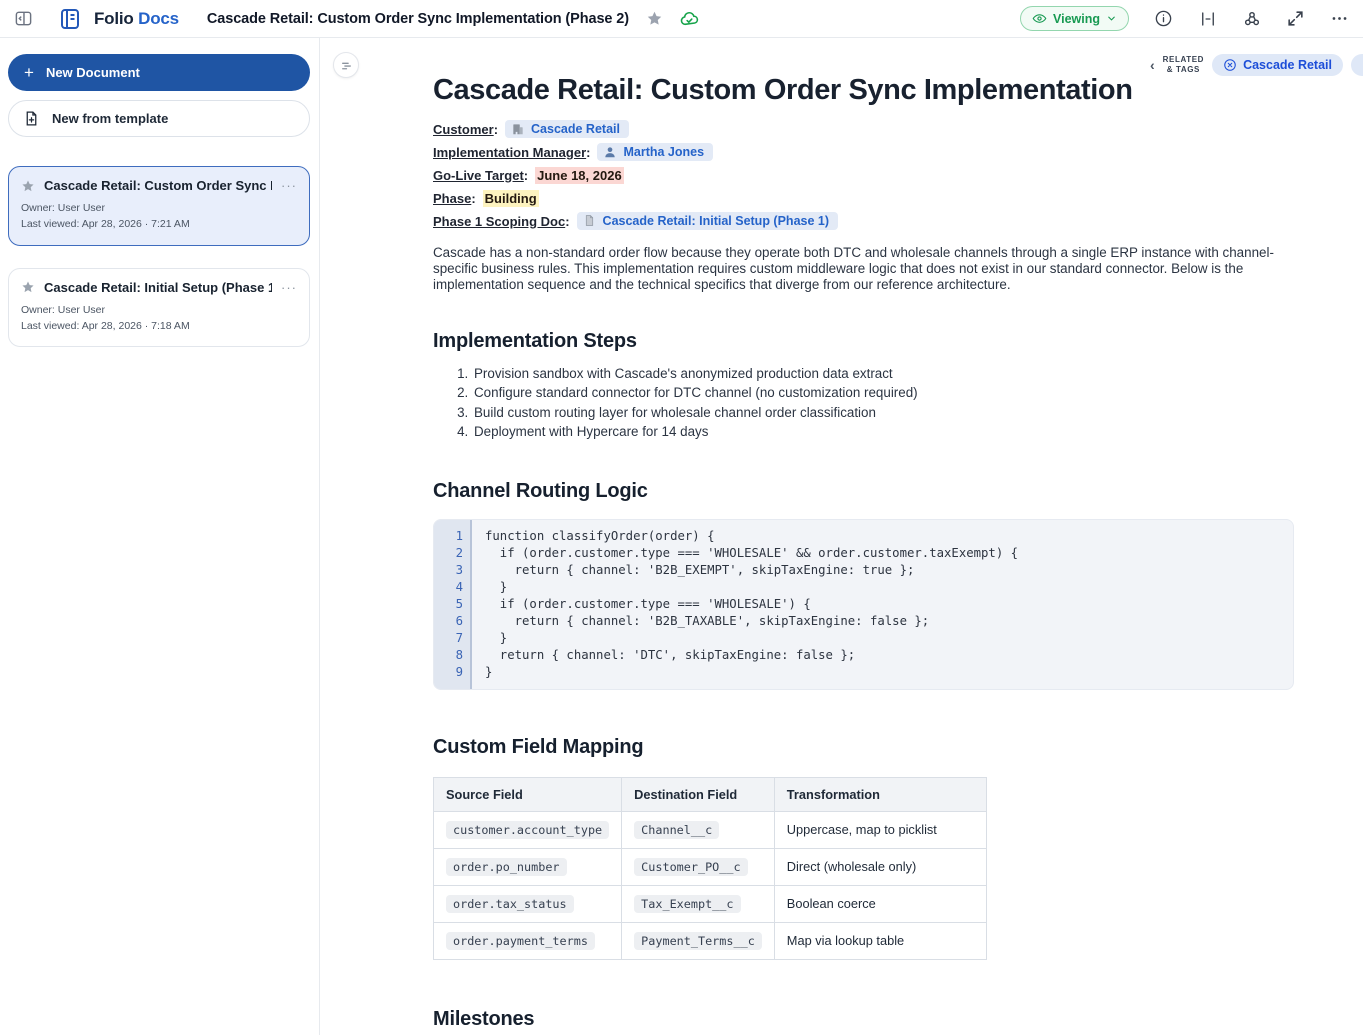 The width and height of the screenshot is (1363, 1035). I want to click on outline-toggle-button, so click(346, 65).